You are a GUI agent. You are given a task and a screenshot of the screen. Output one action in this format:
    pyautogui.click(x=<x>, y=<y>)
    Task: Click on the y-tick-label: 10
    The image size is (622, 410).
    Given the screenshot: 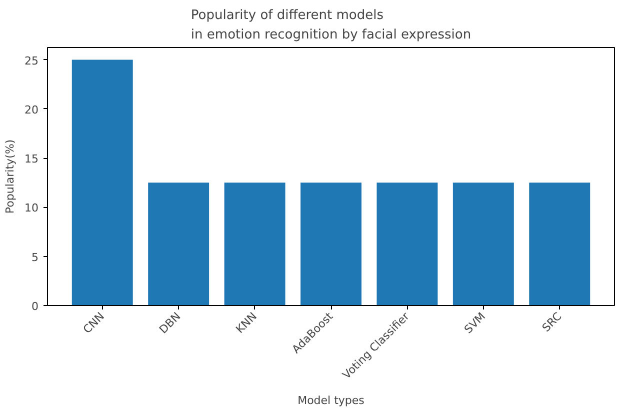 What is the action you would take?
    pyautogui.click(x=31, y=208)
    